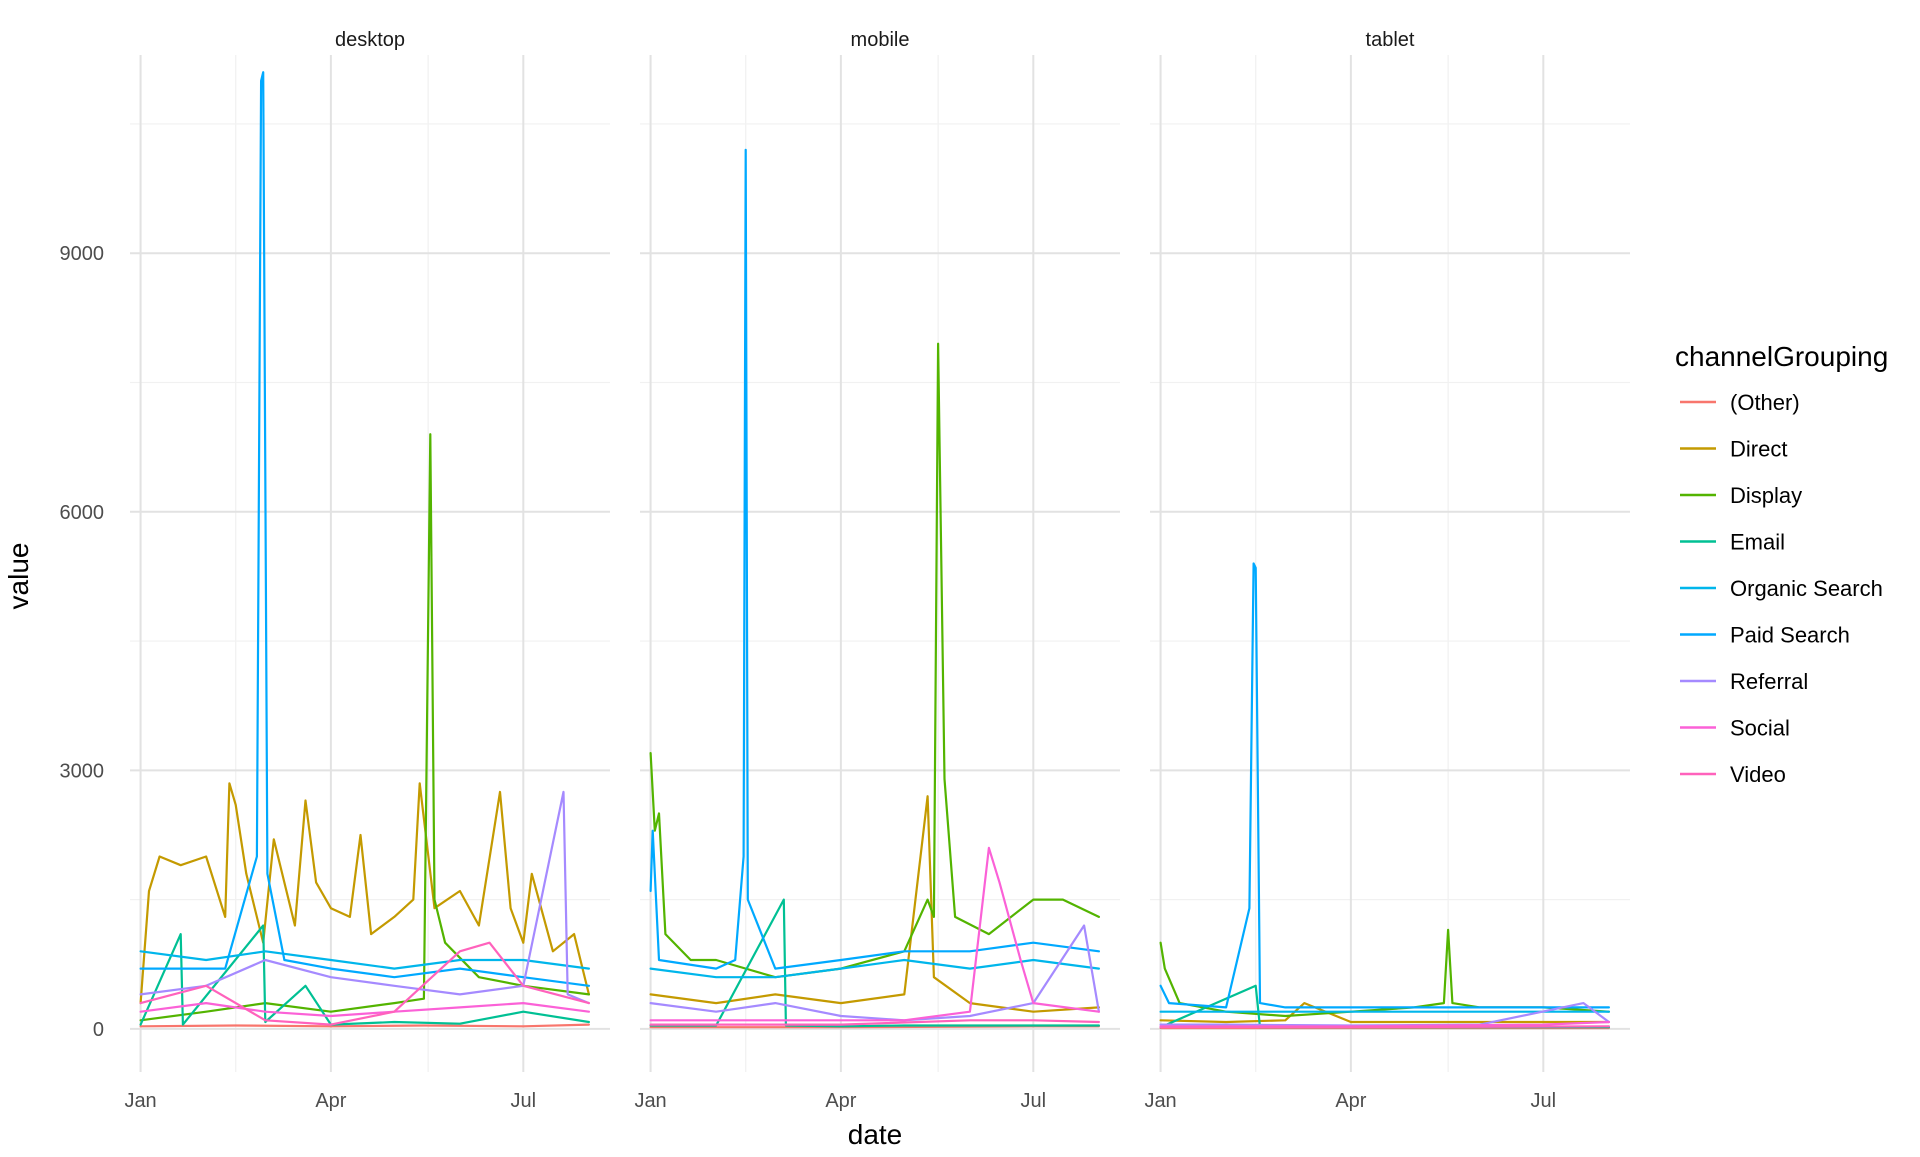  What do you see at coordinates (98, 1030) in the screenshot?
I see `y-tick-label: 0` at bounding box center [98, 1030].